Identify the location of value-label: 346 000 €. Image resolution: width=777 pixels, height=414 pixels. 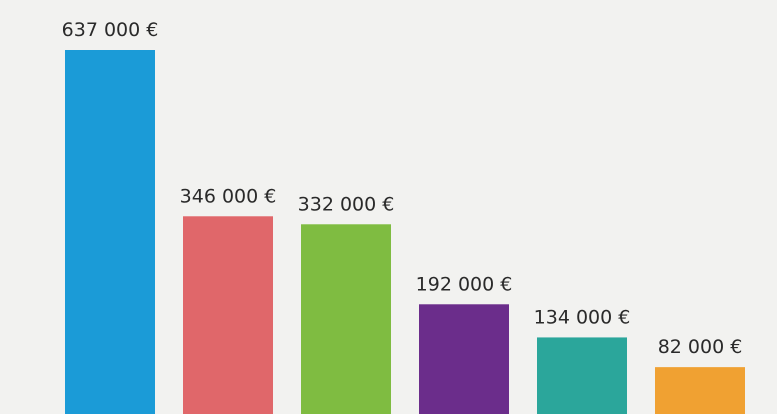
(228, 196).